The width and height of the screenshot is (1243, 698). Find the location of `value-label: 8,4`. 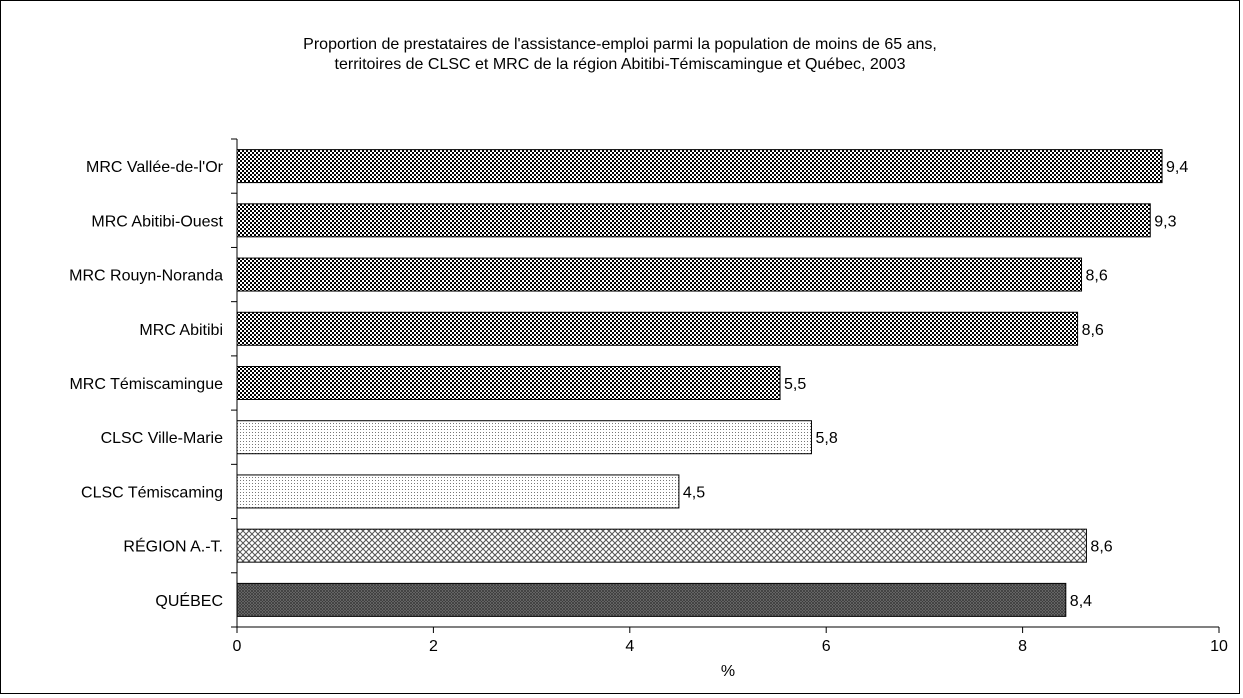

value-label: 8,4 is located at coordinates (1081, 601).